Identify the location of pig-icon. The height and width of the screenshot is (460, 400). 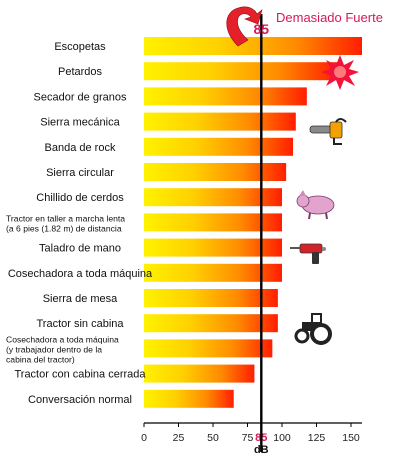
(315, 205).